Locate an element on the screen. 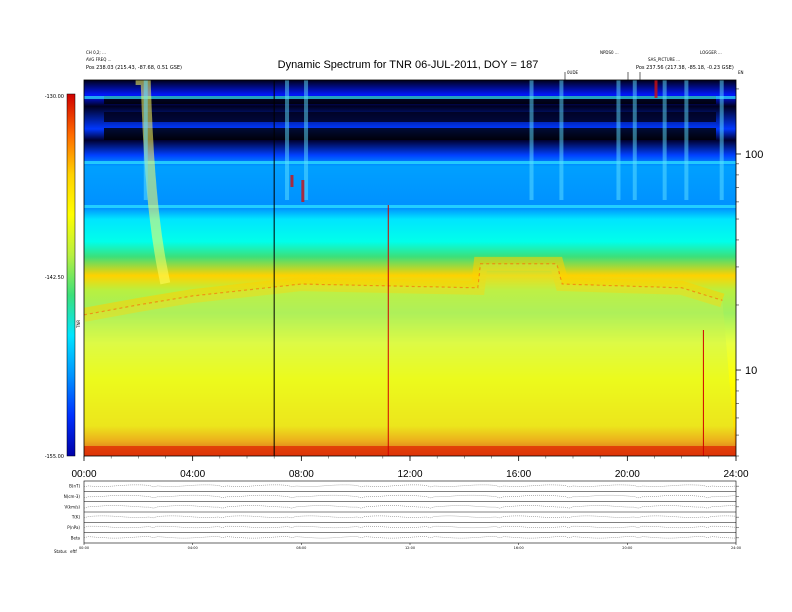 The width and height of the screenshot is (792, 612). marker-label-1: 0UDE is located at coordinates (573, 72).